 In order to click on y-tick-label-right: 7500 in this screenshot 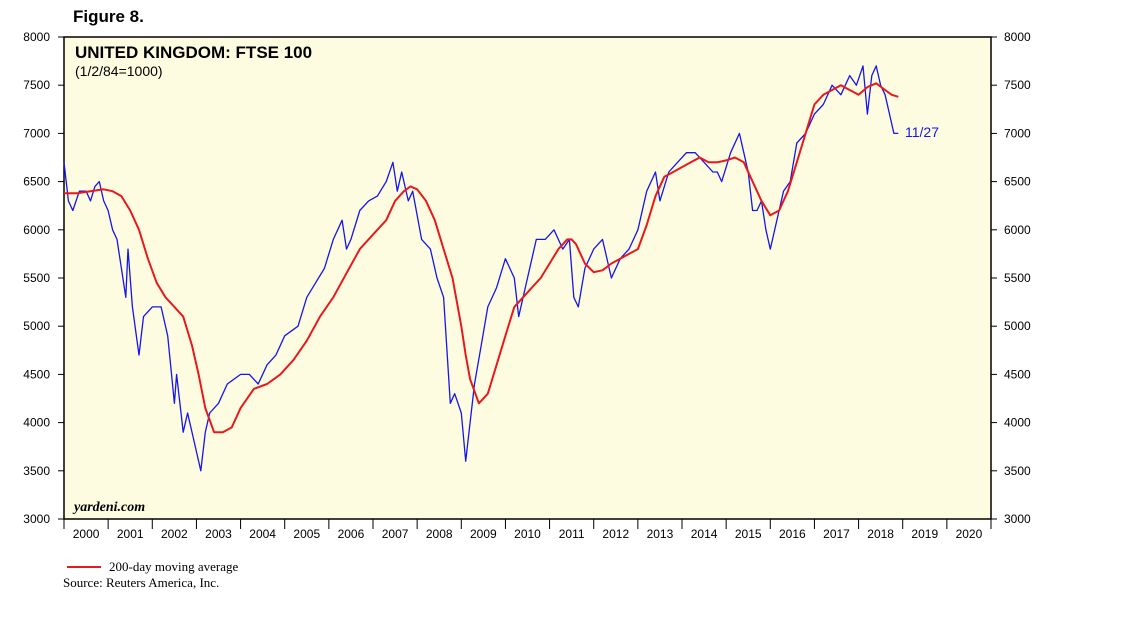, I will do `click(1017, 85)`.